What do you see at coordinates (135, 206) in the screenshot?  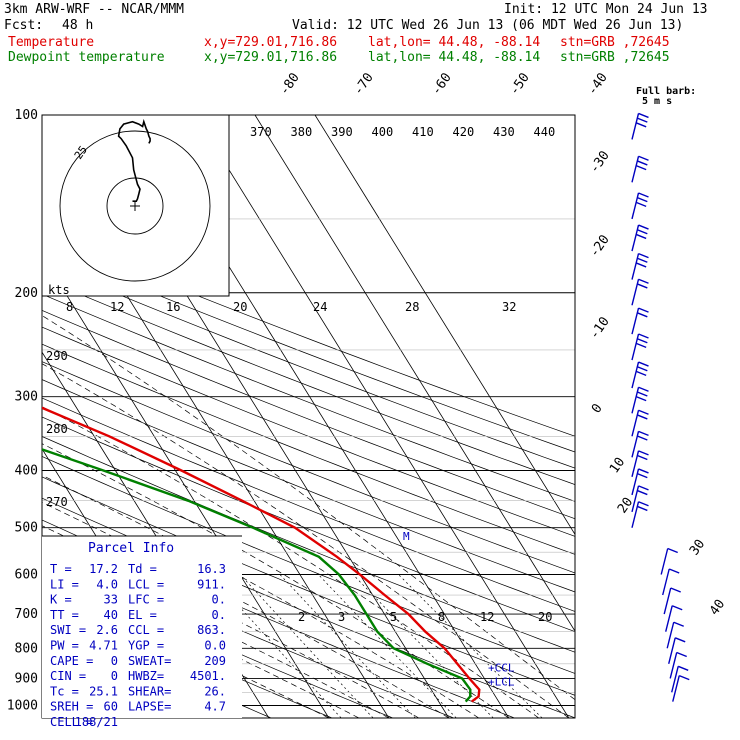 I see `hodograph-ring-outer` at bounding box center [135, 206].